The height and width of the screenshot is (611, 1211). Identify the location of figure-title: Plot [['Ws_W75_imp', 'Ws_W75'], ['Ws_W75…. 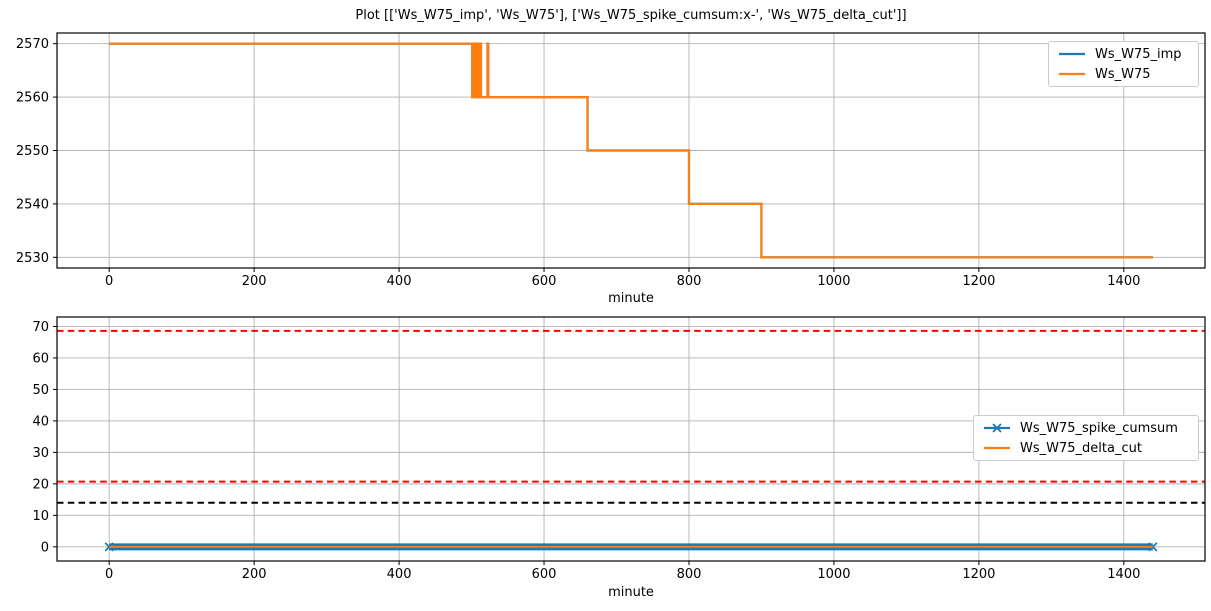
(631, 15).